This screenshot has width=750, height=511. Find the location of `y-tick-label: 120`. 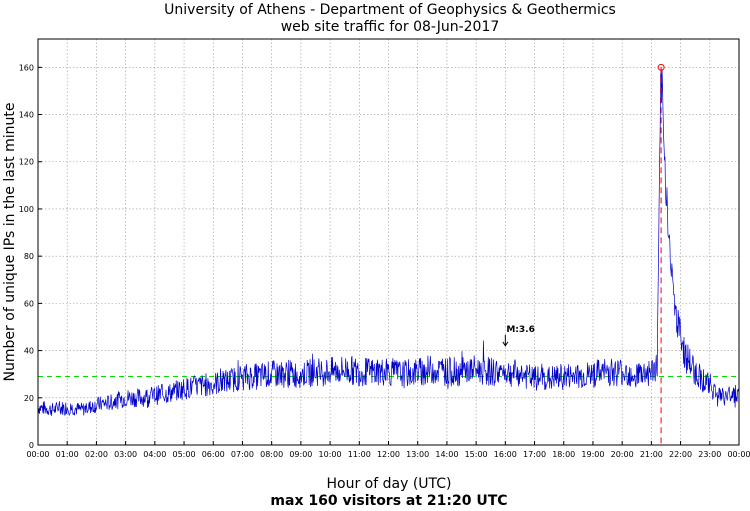

y-tick-label: 120 is located at coordinates (26, 162).